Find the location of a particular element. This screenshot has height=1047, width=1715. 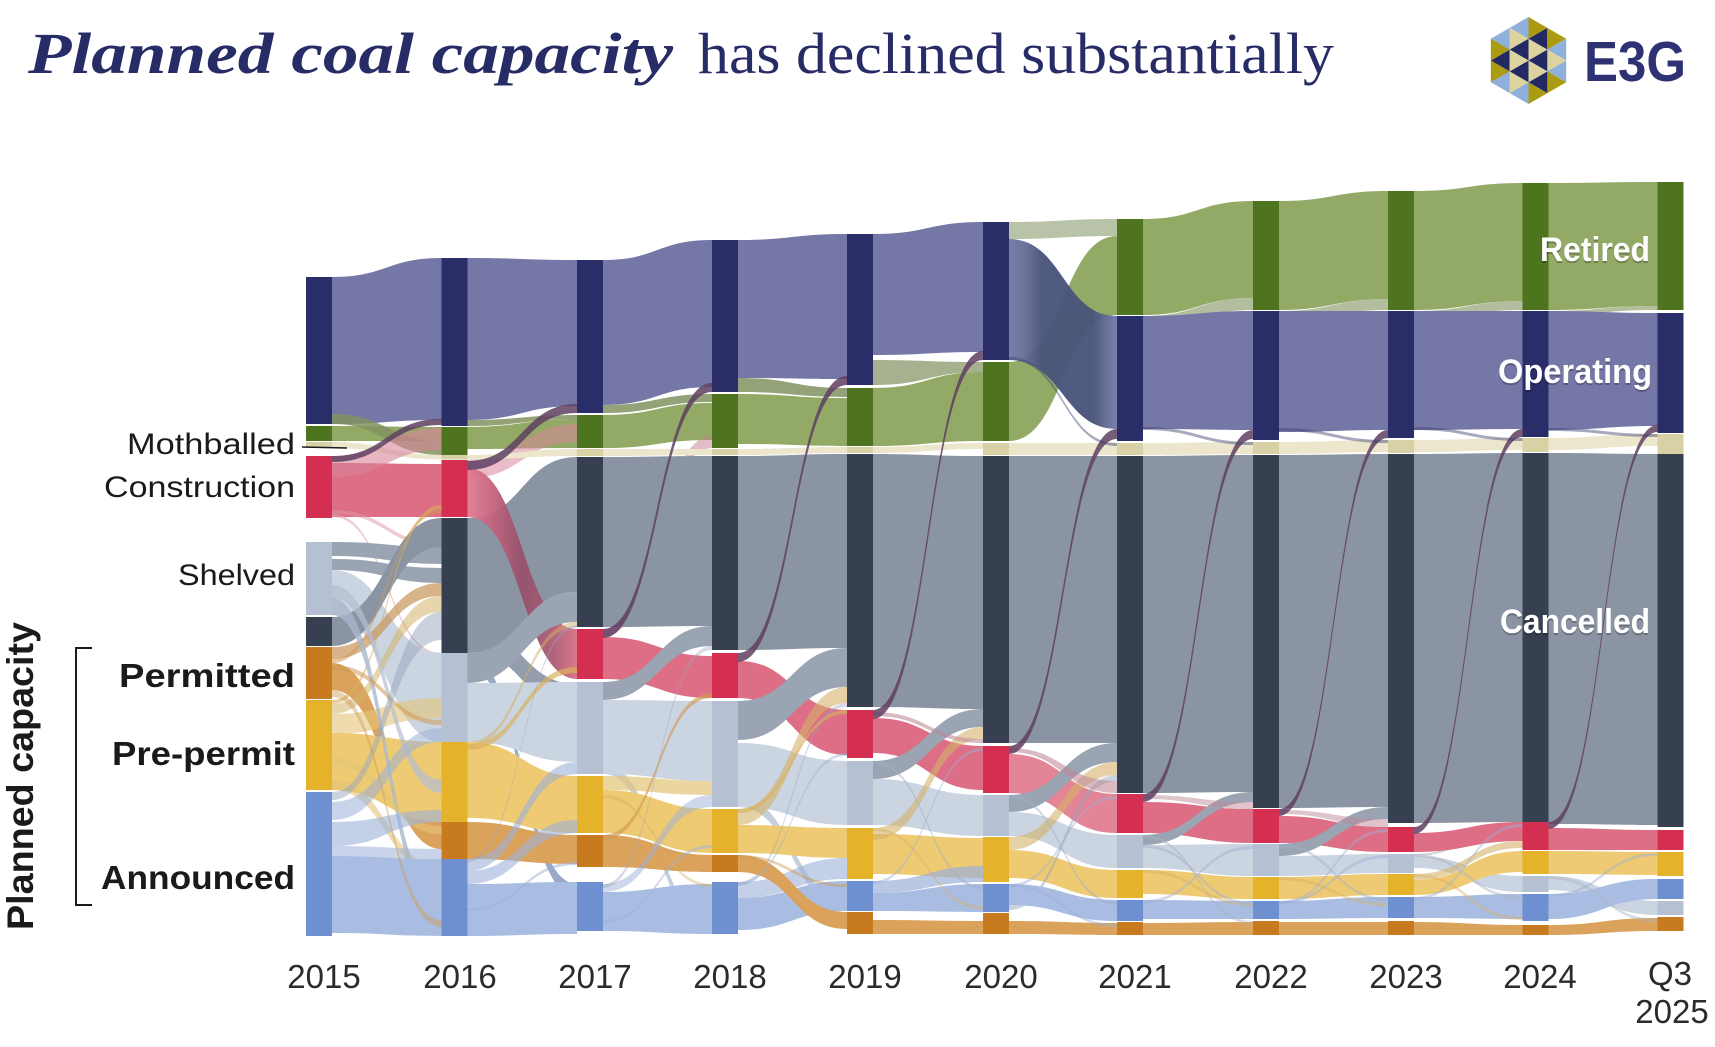

svg-text: 2019 is located at coordinates (864, 976).